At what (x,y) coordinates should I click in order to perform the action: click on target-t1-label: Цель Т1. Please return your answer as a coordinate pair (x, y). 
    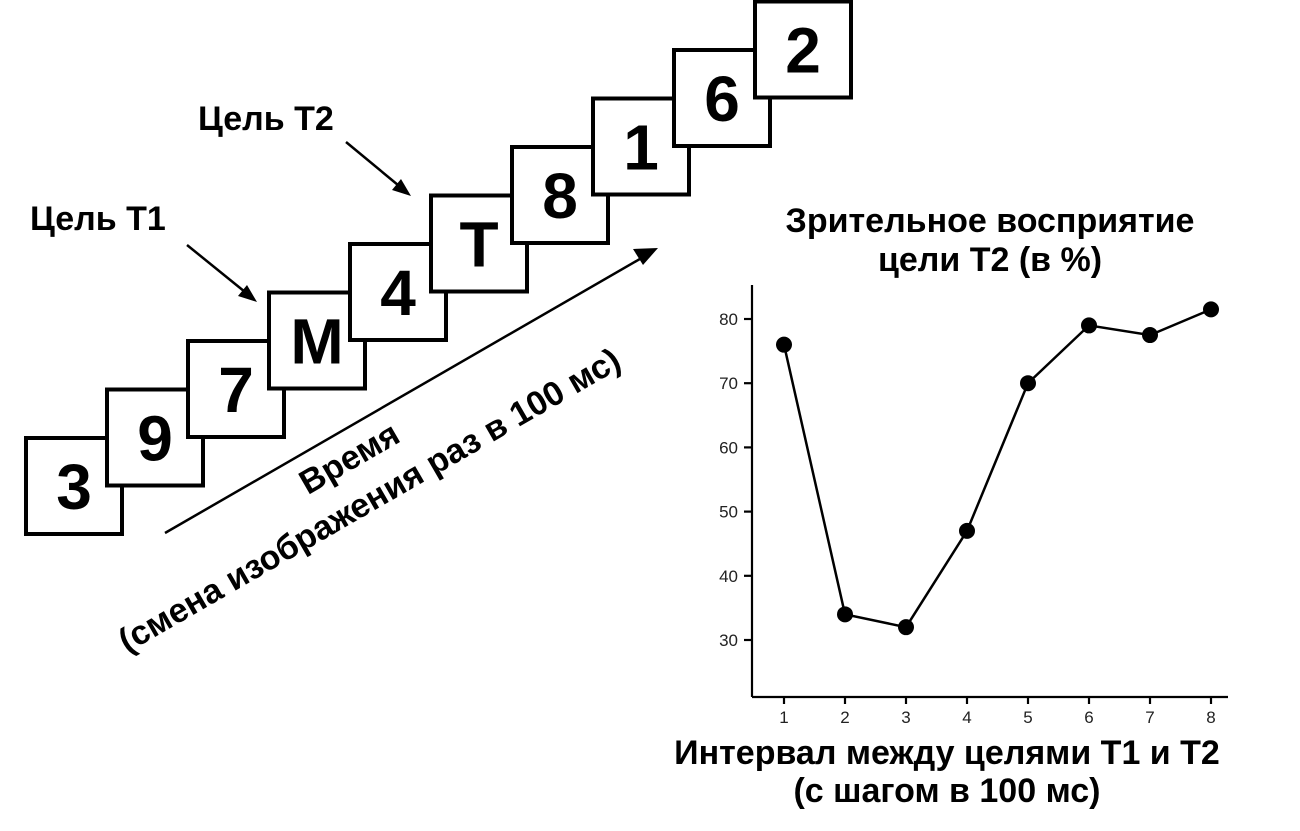
    Looking at the image, I should click on (98, 219).